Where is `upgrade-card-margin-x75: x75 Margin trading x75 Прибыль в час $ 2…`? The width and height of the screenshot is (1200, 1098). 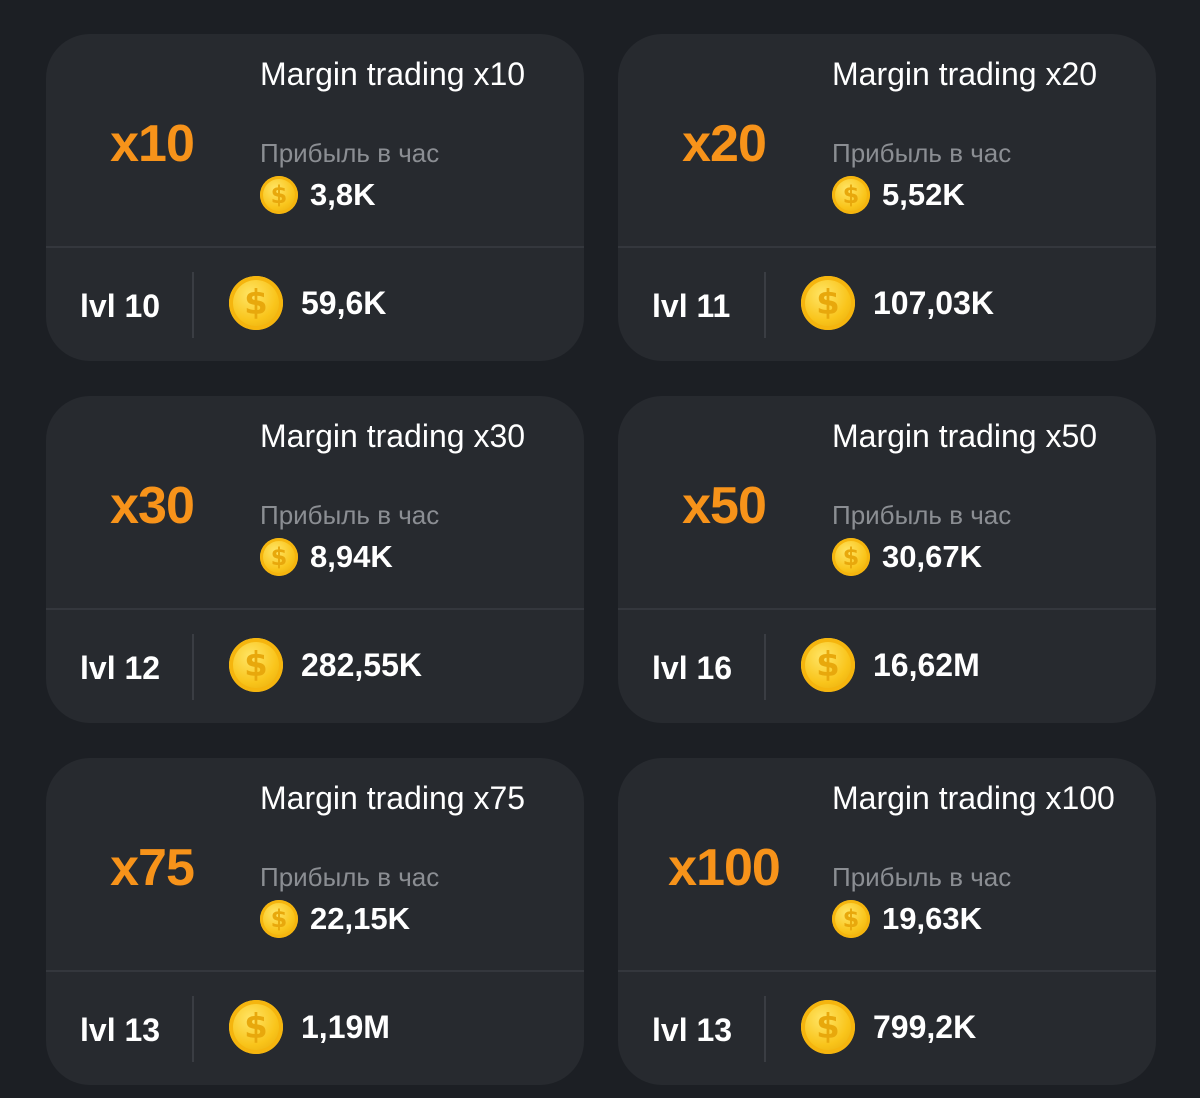 upgrade-card-margin-x75: x75 Margin trading x75 Прибыль в час $ 2… is located at coordinates (315, 921).